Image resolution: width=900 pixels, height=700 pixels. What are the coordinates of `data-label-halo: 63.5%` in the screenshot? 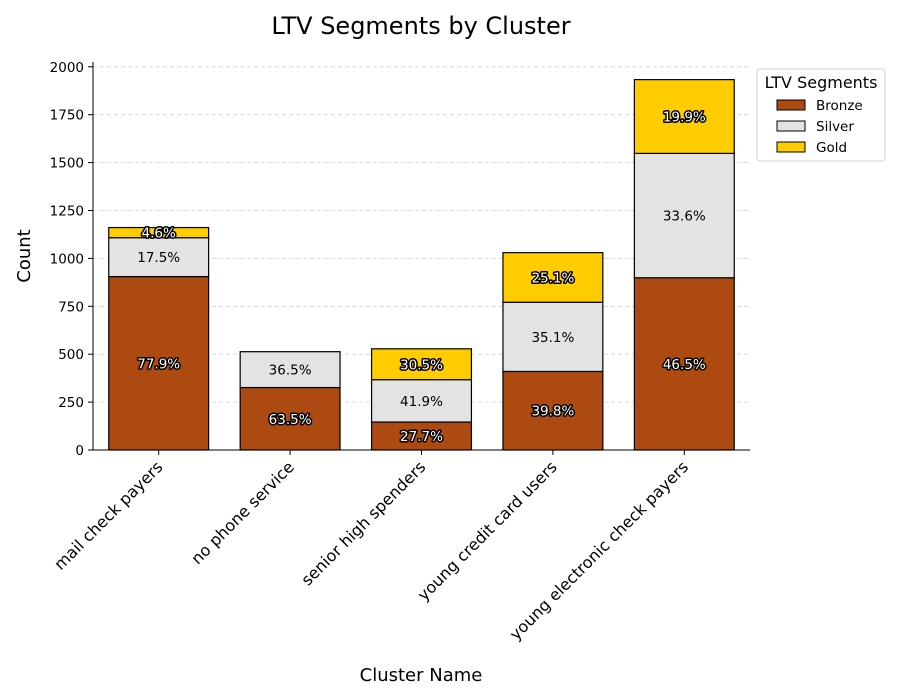 It's located at (290, 420).